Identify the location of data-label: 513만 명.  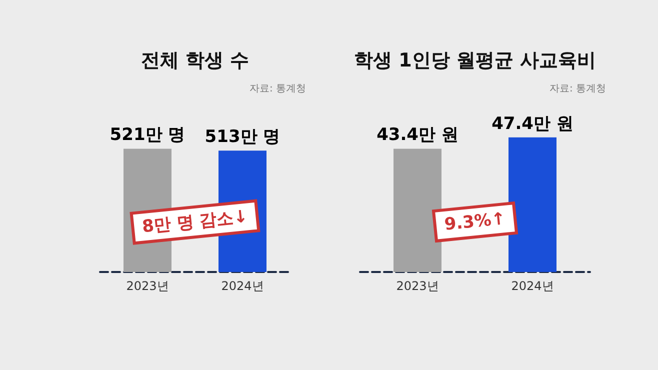
(242, 137).